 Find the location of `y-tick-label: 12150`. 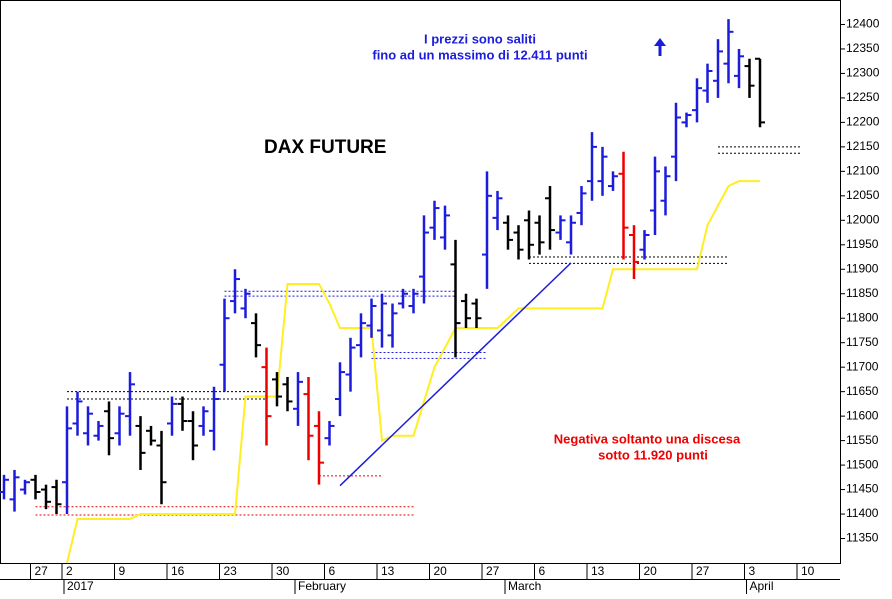

y-tick-label: 12150 is located at coordinates (863, 146).